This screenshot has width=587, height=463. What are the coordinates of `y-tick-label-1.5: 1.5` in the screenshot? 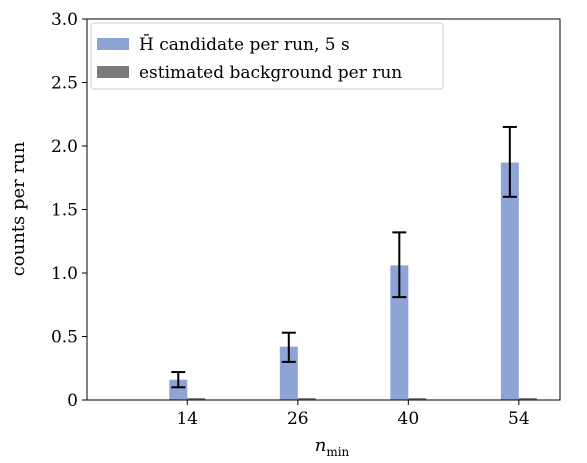 It's located at (64, 211).